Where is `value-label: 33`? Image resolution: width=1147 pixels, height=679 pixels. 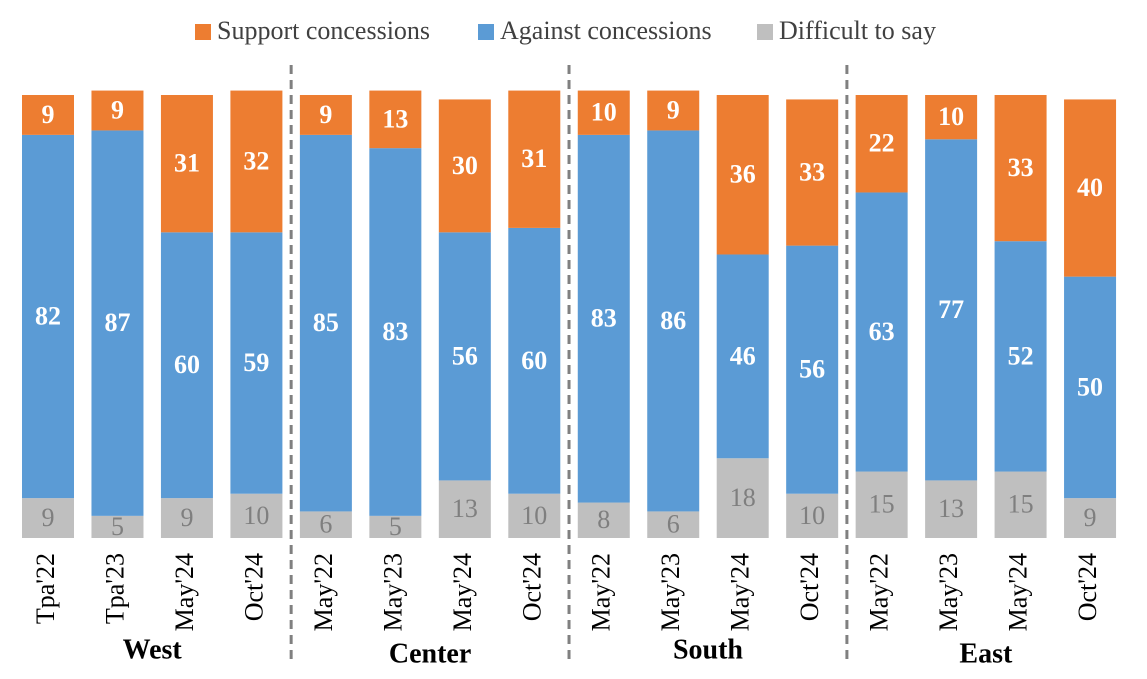
value-label: 33 is located at coordinates (812, 171).